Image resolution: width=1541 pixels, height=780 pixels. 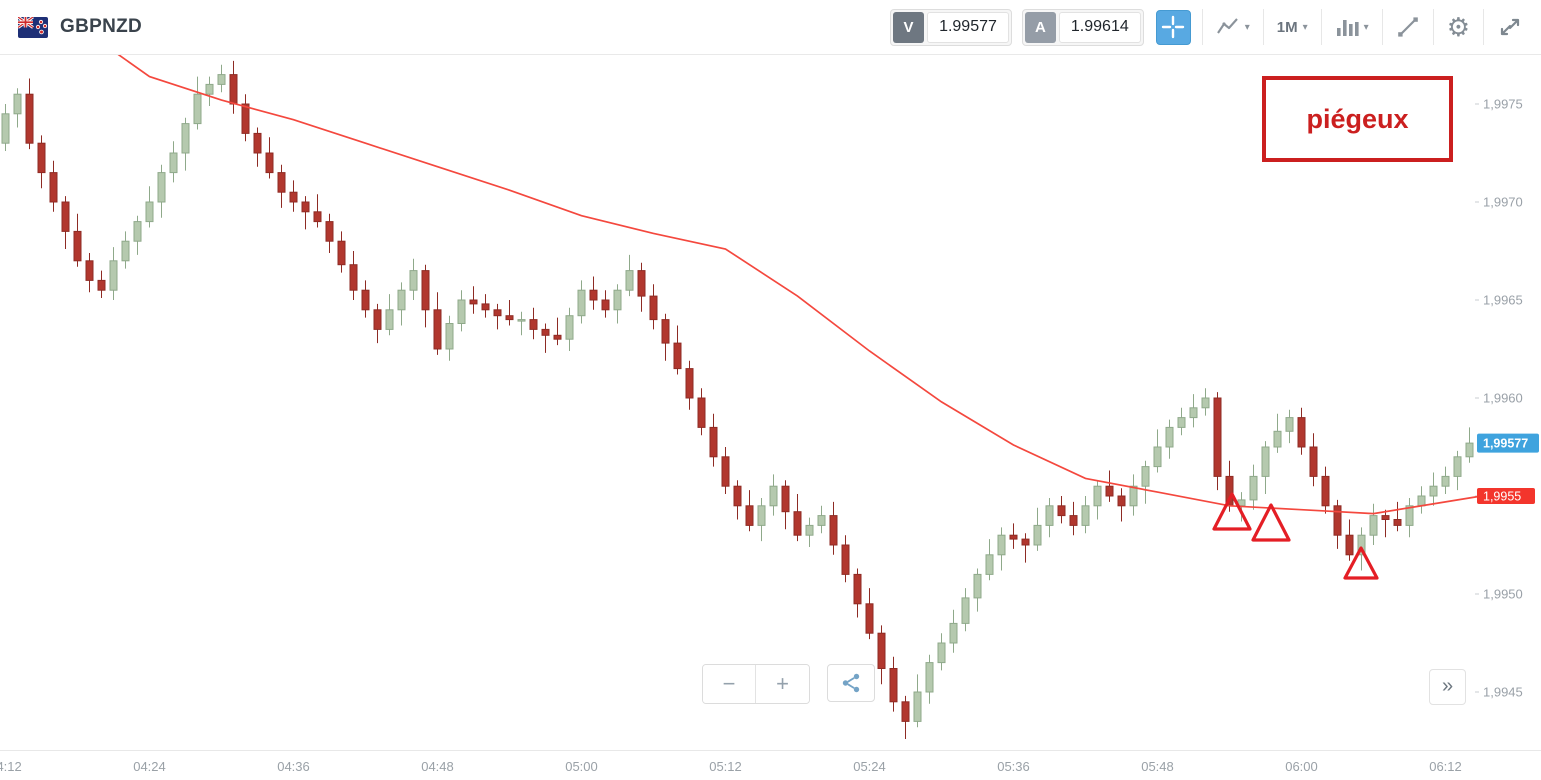 I want to click on draw-tool-button, so click(x=1408, y=27).